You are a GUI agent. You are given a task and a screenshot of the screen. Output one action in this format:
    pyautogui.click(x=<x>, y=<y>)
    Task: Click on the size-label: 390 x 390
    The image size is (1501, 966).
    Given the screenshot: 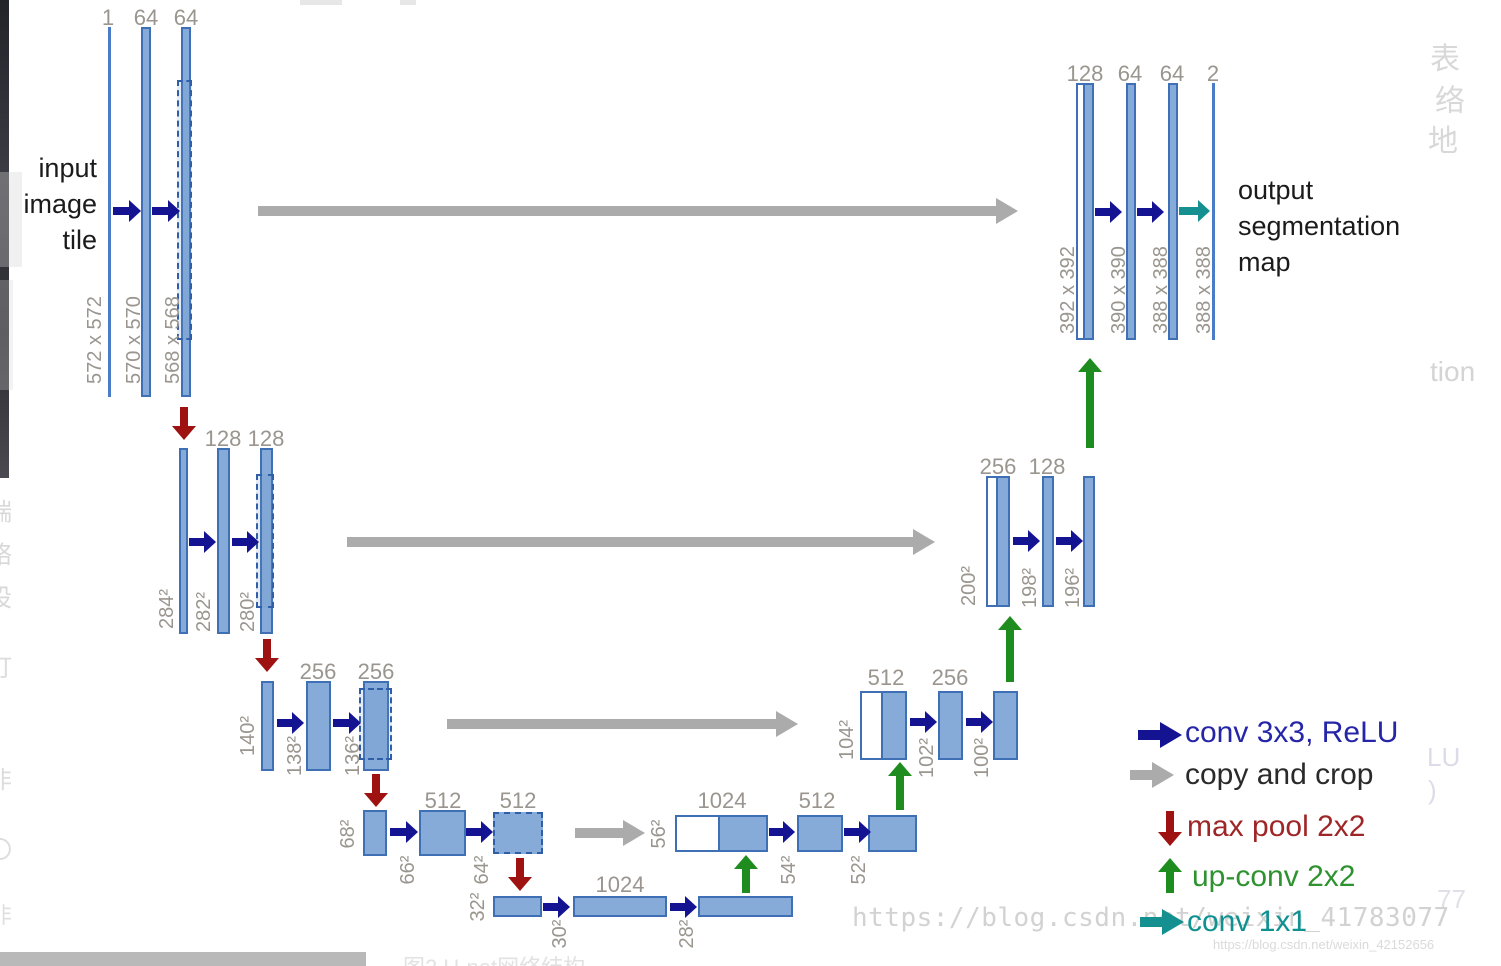 What is the action you would take?
    pyautogui.click(x=1119, y=290)
    